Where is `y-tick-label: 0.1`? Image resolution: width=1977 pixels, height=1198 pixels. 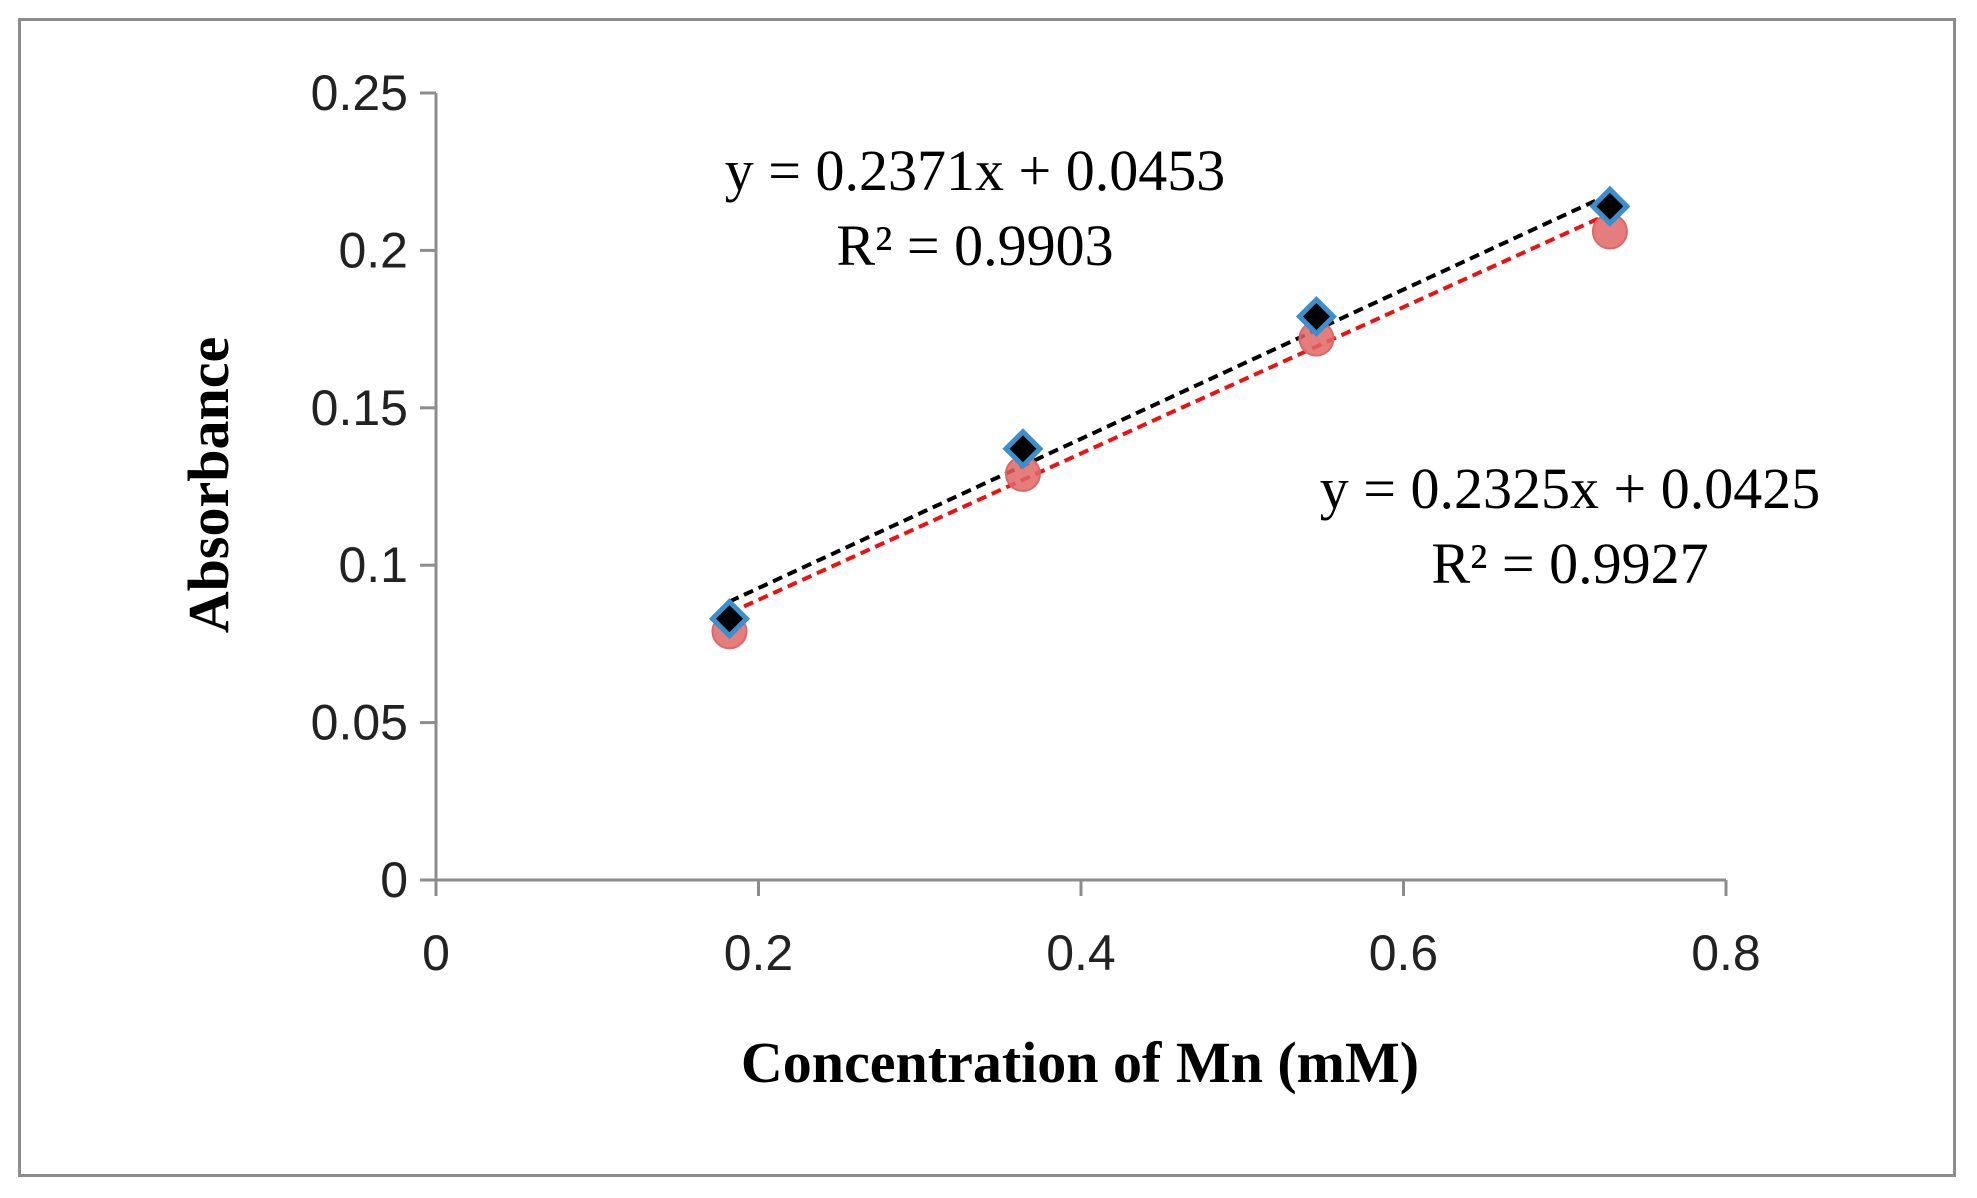
y-tick-label: 0.1 is located at coordinates (373, 565).